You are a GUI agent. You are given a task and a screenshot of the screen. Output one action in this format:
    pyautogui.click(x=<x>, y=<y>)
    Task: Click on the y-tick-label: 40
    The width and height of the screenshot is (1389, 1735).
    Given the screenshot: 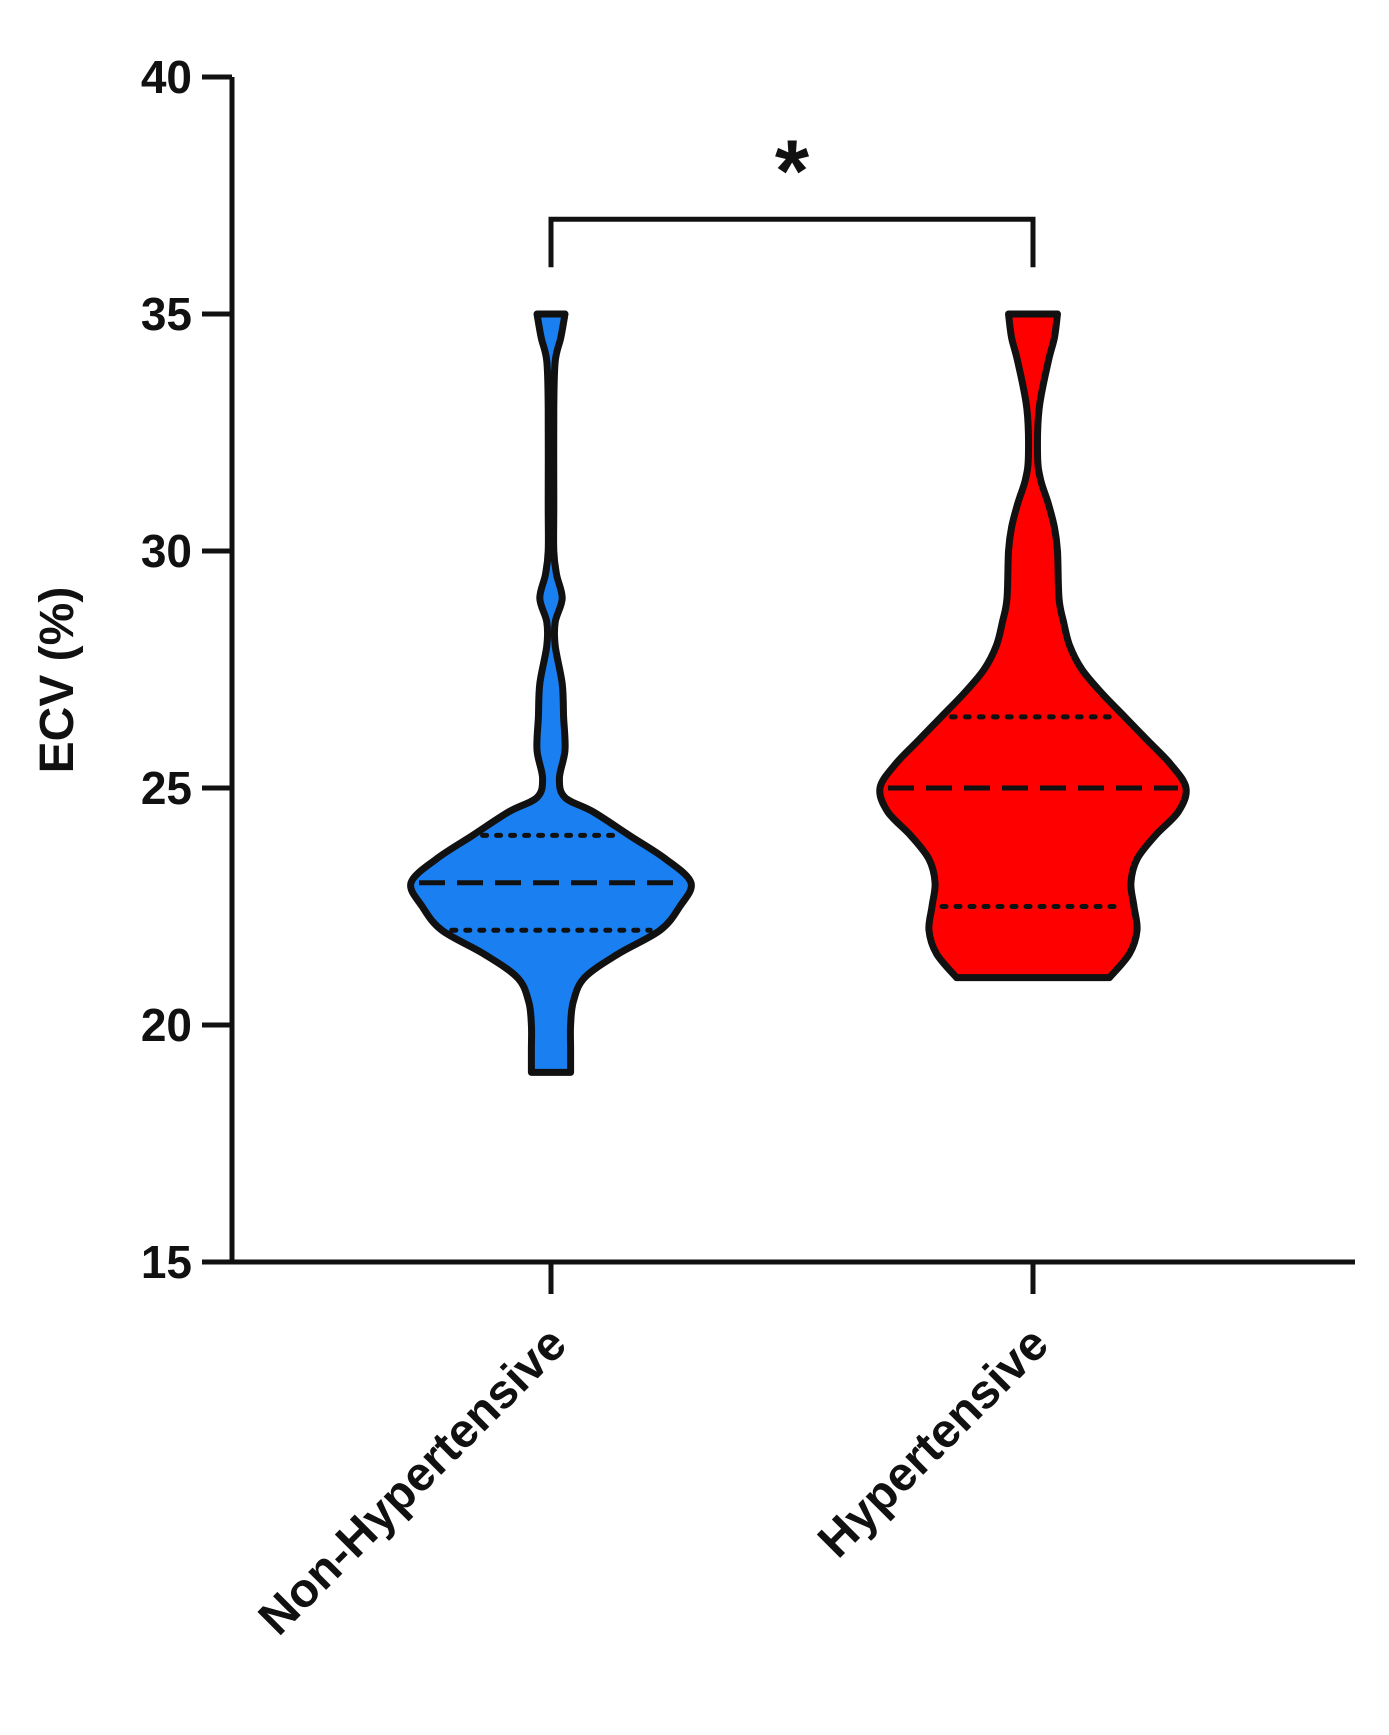 What is the action you would take?
    pyautogui.click(x=166, y=77)
    